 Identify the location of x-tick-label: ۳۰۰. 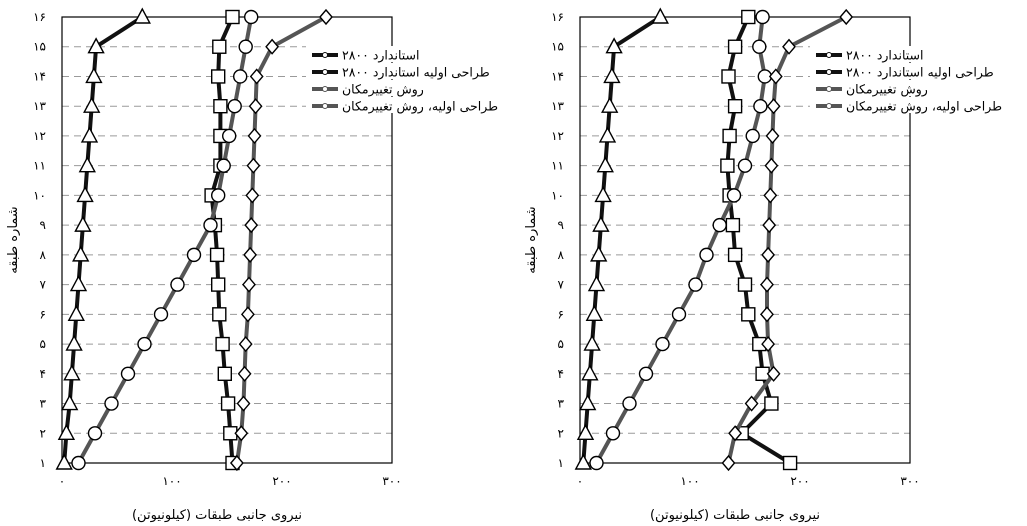
(909, 481).